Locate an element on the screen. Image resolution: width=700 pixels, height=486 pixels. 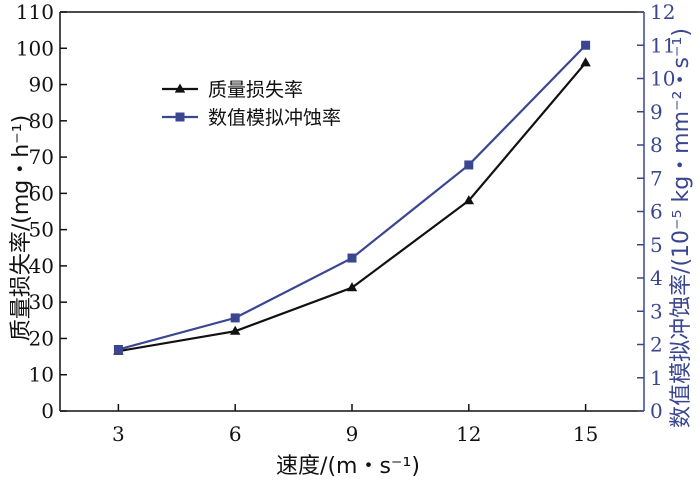
left-y-tick-label: 90 is located at coordinates (41, 85).